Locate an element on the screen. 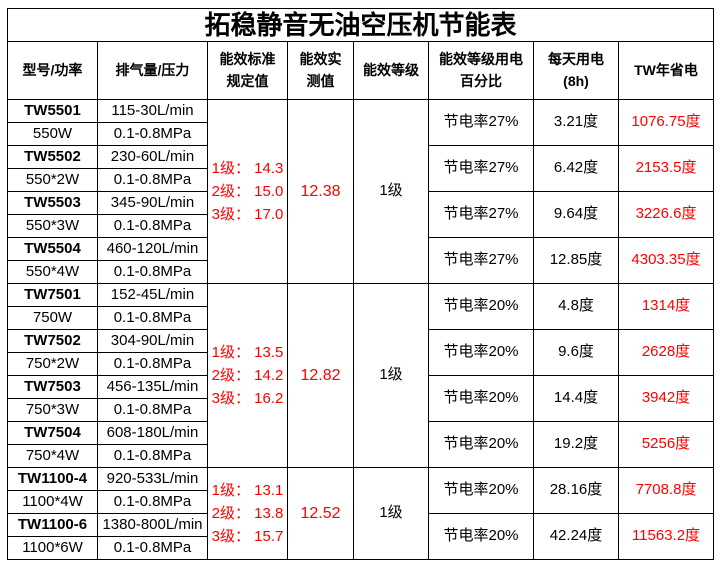  table-row: TW7504 608-180L/min 节电率20% 19.2度 5256度 is located at coordinates (361, 444).